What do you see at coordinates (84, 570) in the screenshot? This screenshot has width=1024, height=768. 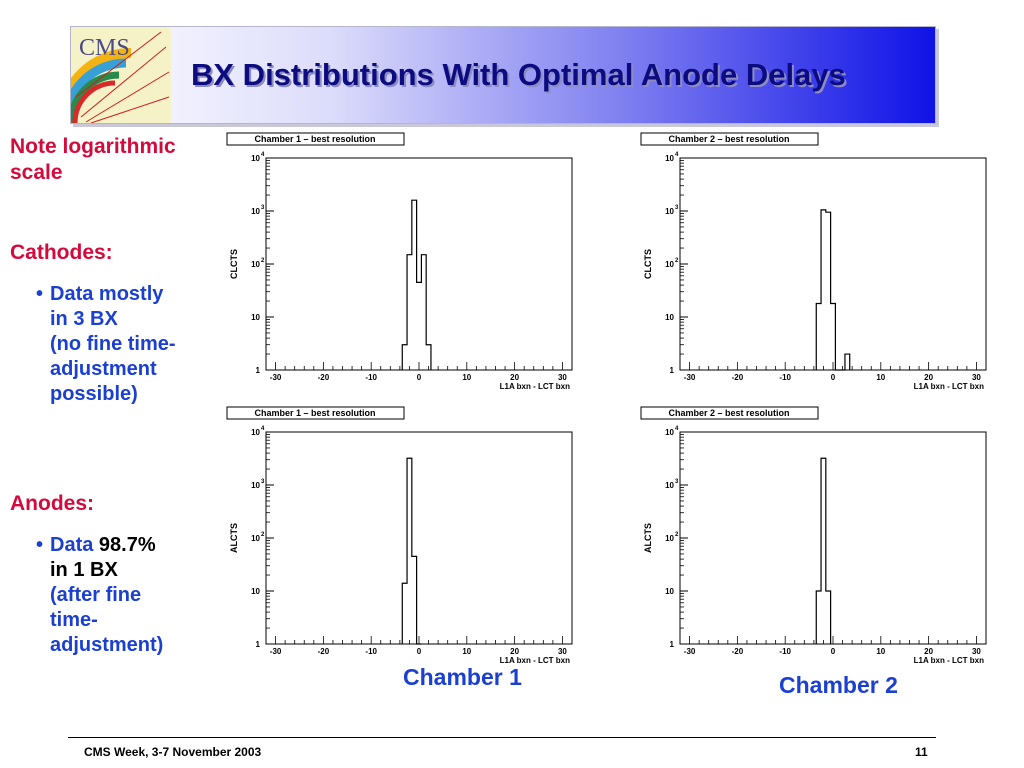 I see `anodes-line: in 1 BX` at bounding box center [84, 570].